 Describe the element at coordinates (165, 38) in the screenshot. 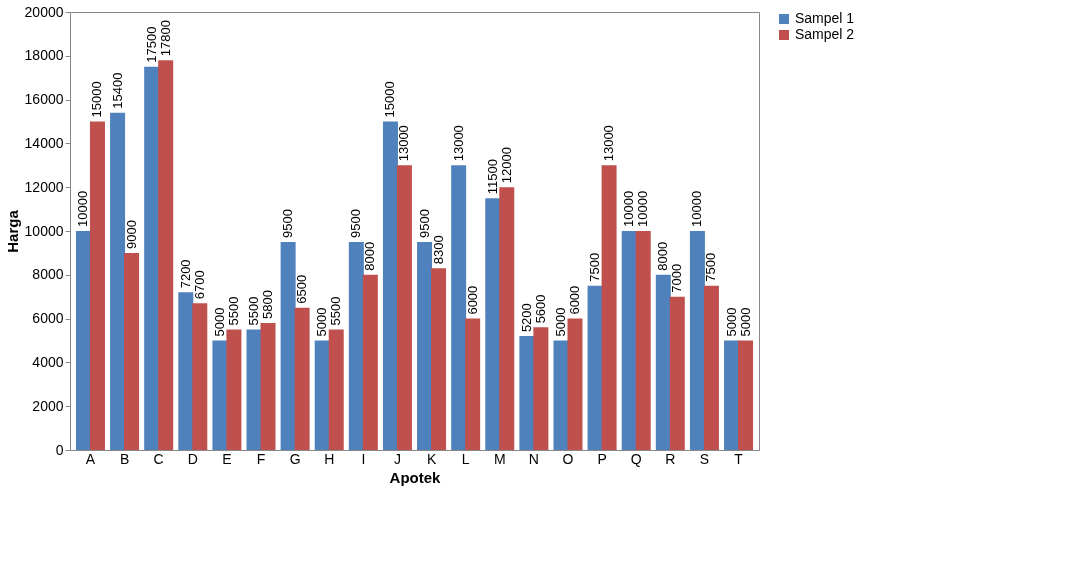

I see `data-label: 17800` at that location.